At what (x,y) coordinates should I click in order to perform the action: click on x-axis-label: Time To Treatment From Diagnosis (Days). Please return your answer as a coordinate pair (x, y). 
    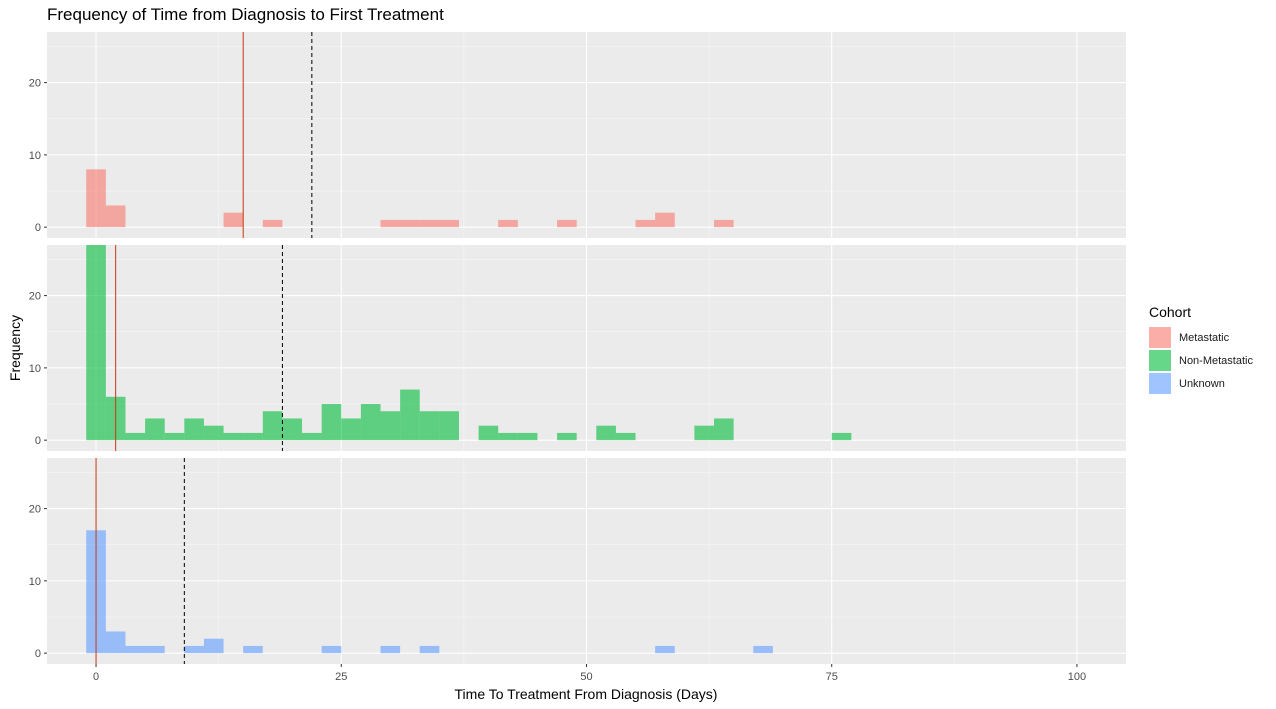
    Looking at the image, I should click on (586, 694).